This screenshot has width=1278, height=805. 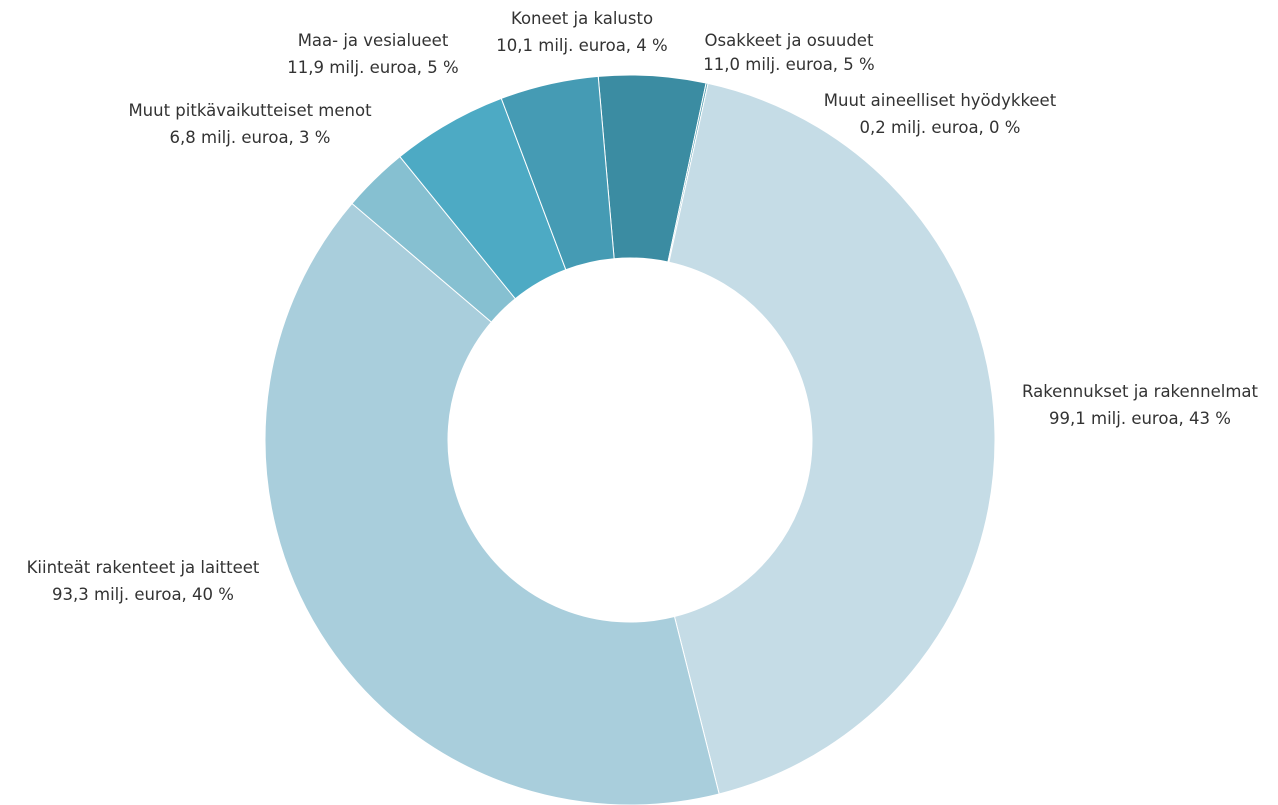 I want to click on slice-name-label: Rakennukset ja rakennelmat, so click(x=1140, y=391).